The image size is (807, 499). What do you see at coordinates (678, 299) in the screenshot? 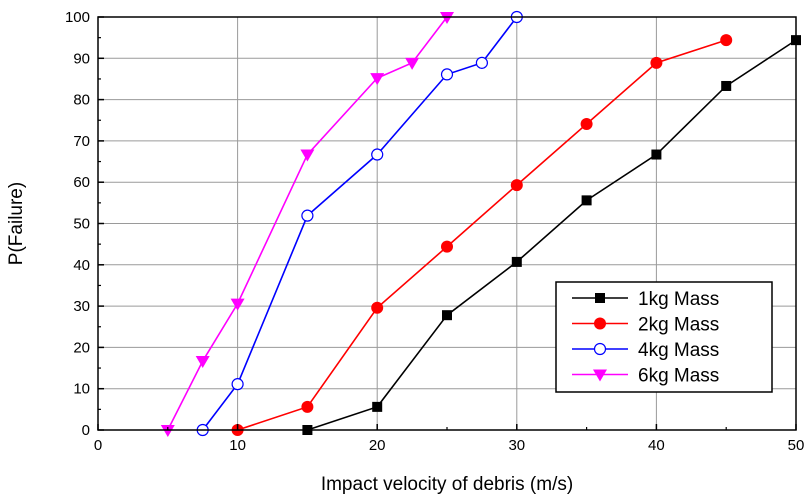
I see `legend-label: 1kg Mass` at bounding box center [678, 299].